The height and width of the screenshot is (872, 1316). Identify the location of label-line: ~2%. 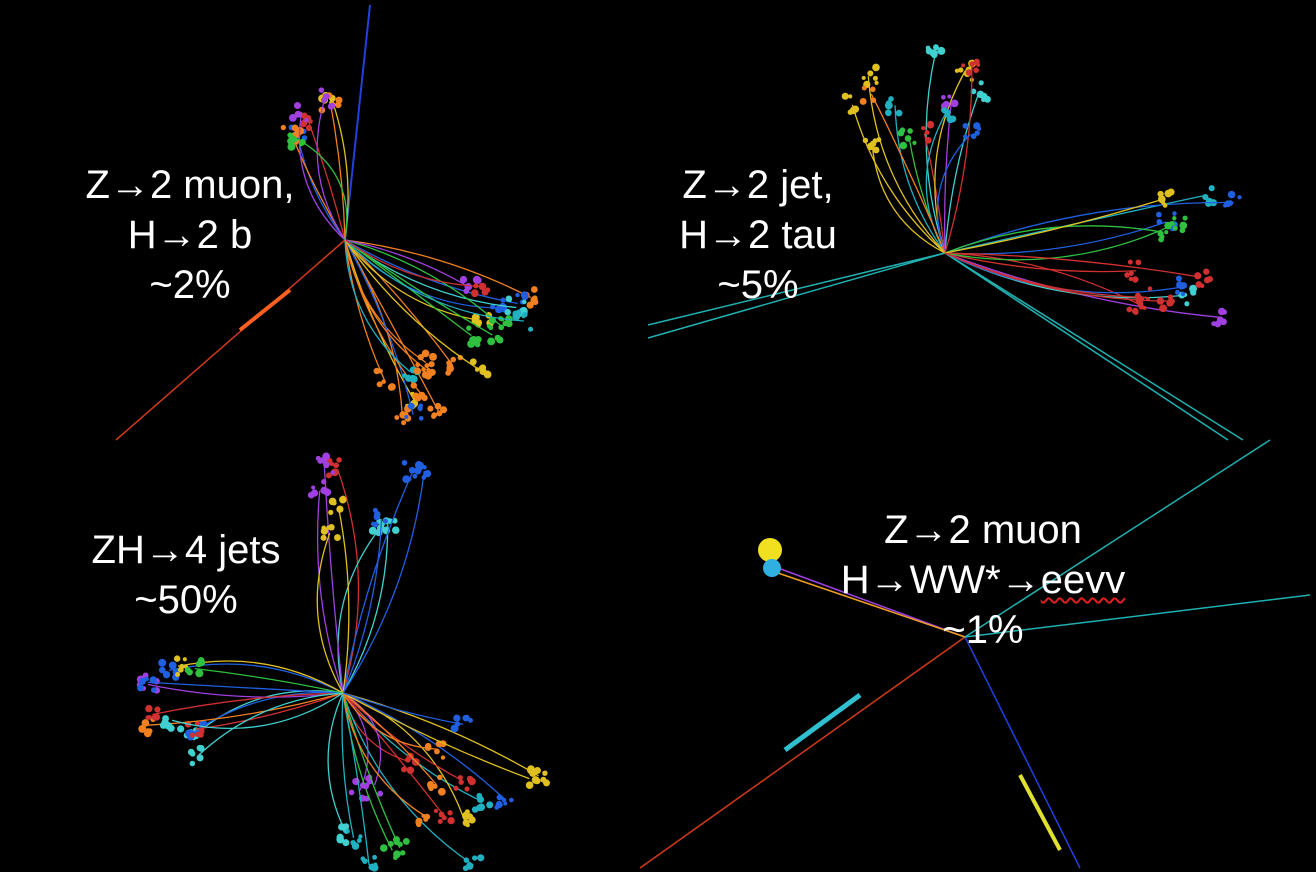
(190, 285).